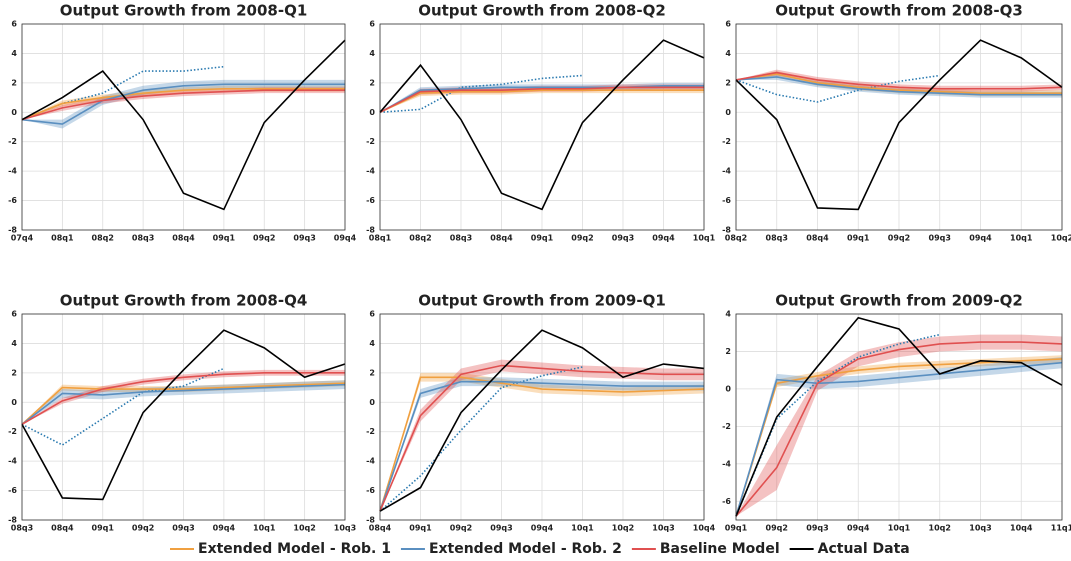 This screenshot has height=561, width=1071. Describe the element at coordinates (1021, 528) in the screenshot. I see `x-tick-label: 10q4` at that location.